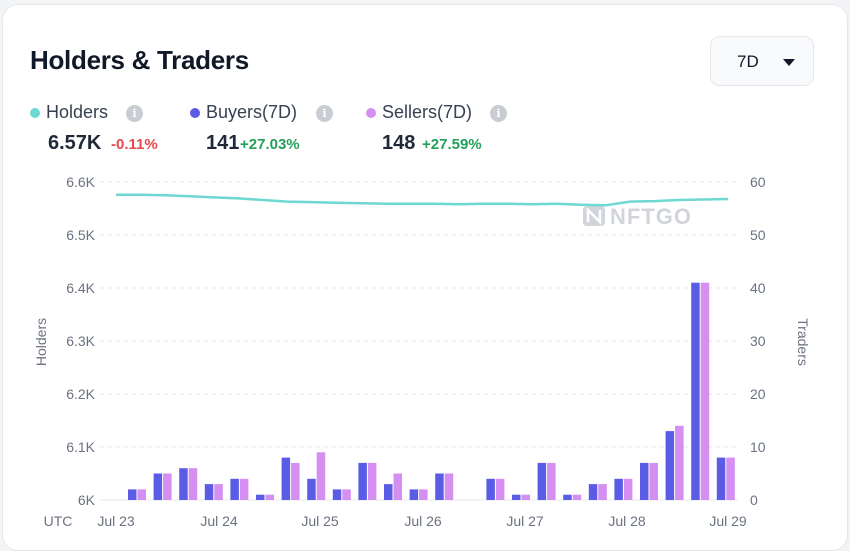 This screenshot has width=850, height=551. I want to click on right-axis-tick-label: 50, so click(758, 235).